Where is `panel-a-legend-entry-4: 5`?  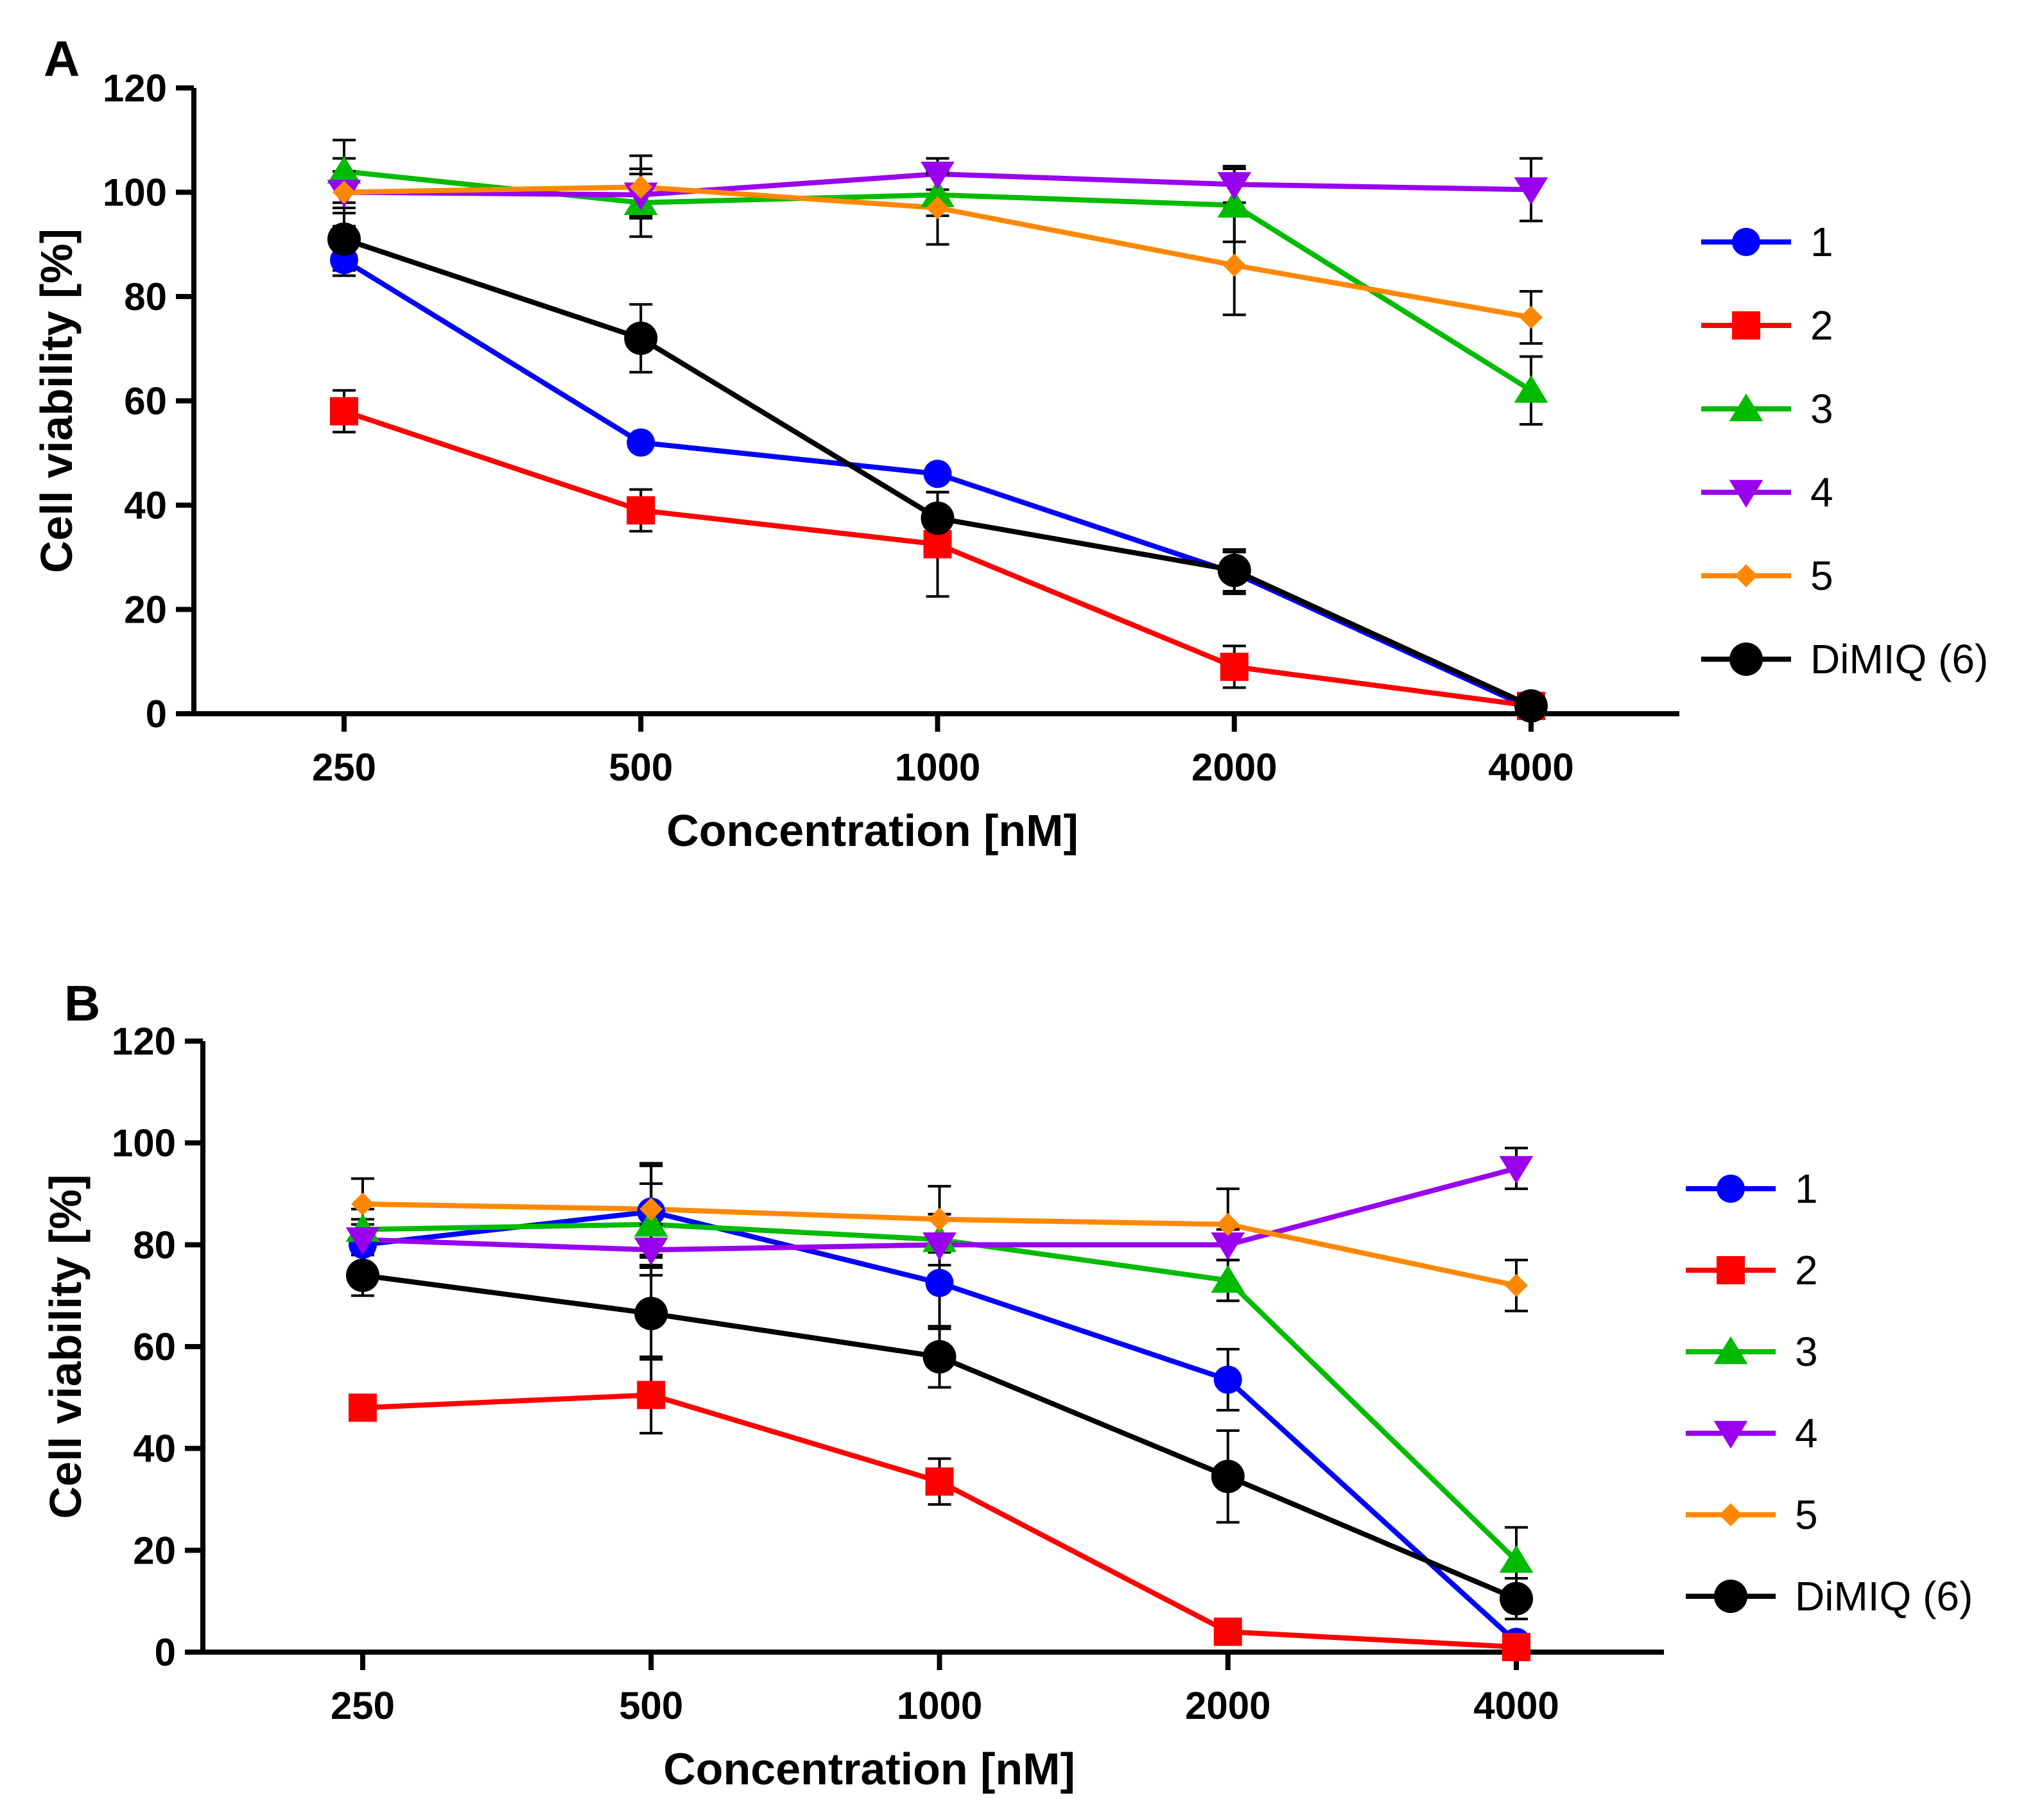
panel-a-legend-entry-4: 5 is located at coordinates (1767, 576).